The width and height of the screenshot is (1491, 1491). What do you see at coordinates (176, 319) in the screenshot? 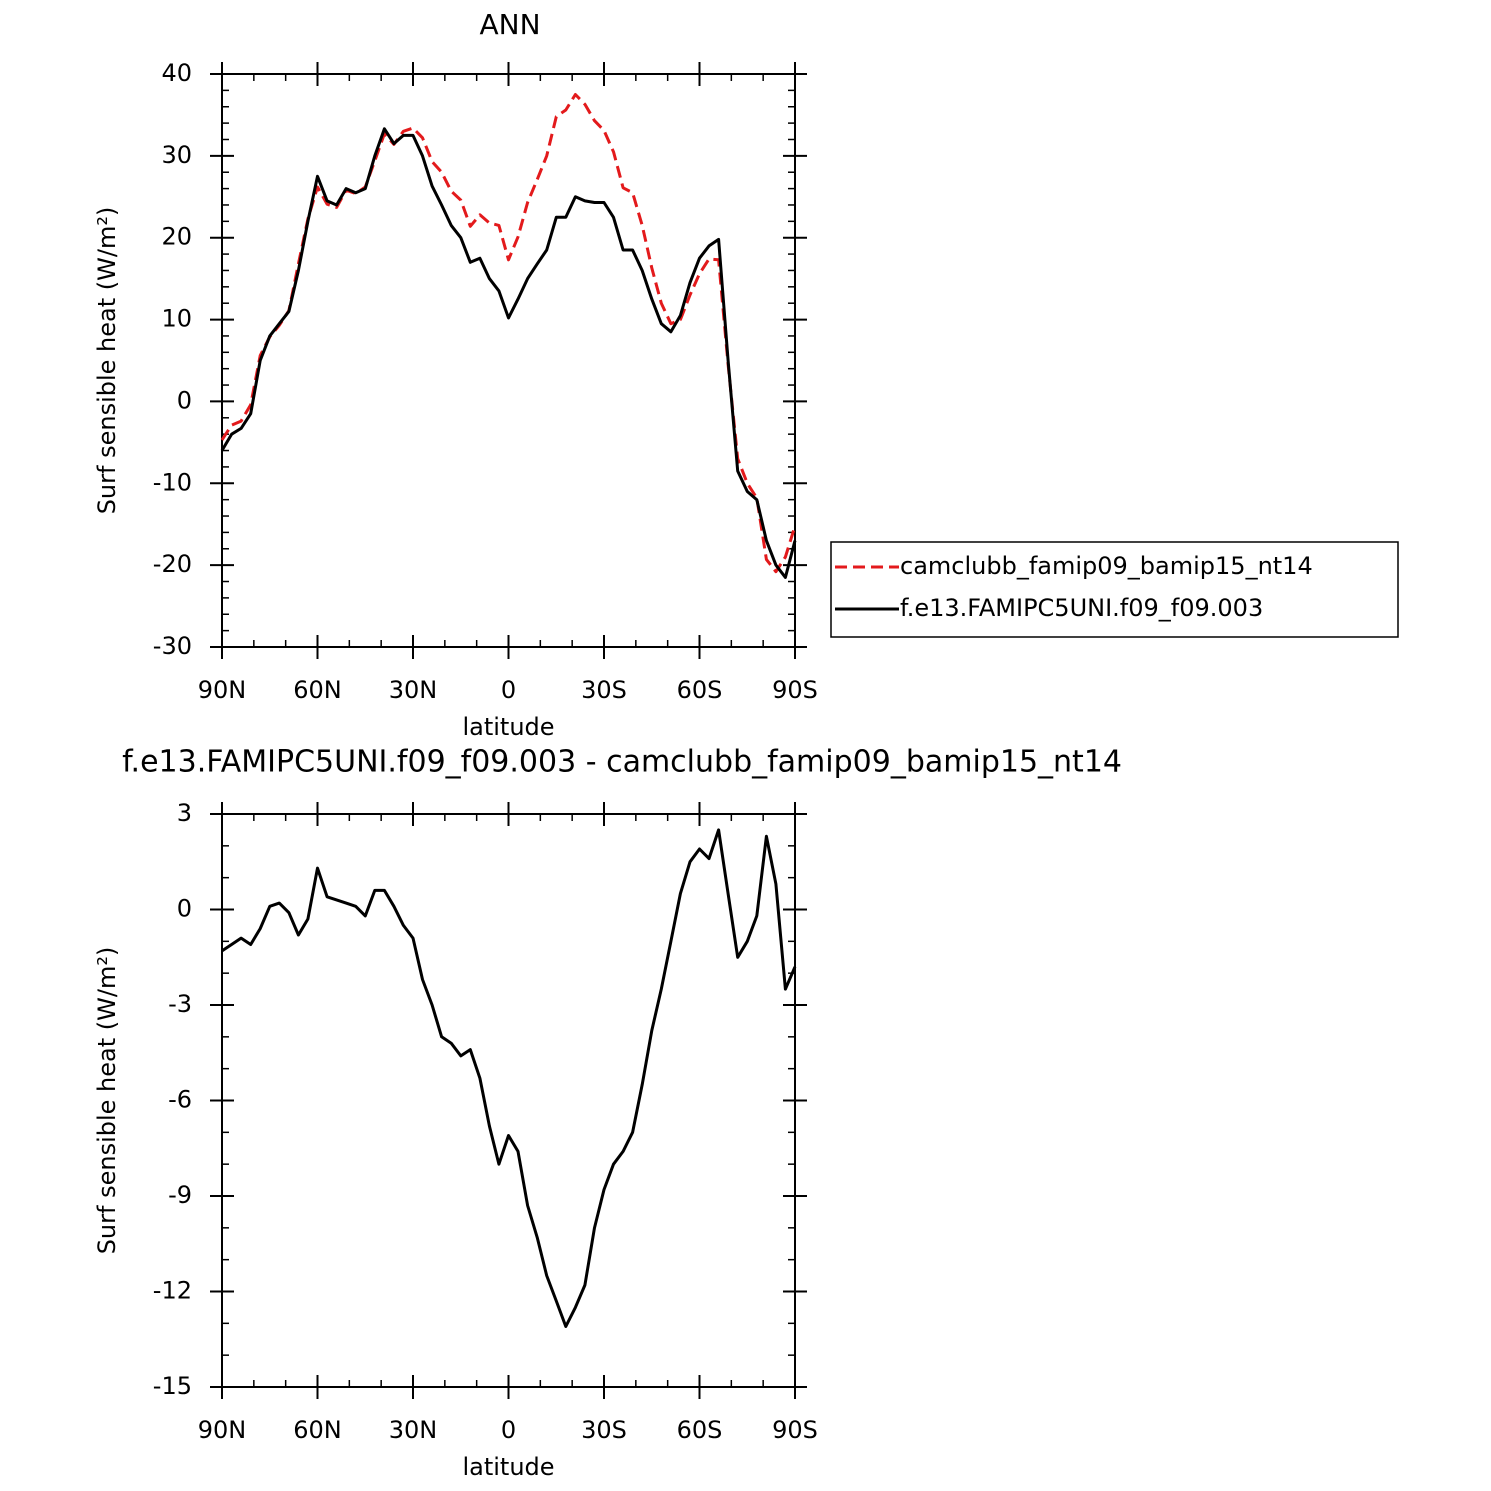
I see `y-tick-label: 10` at bounding box center [176, 319].